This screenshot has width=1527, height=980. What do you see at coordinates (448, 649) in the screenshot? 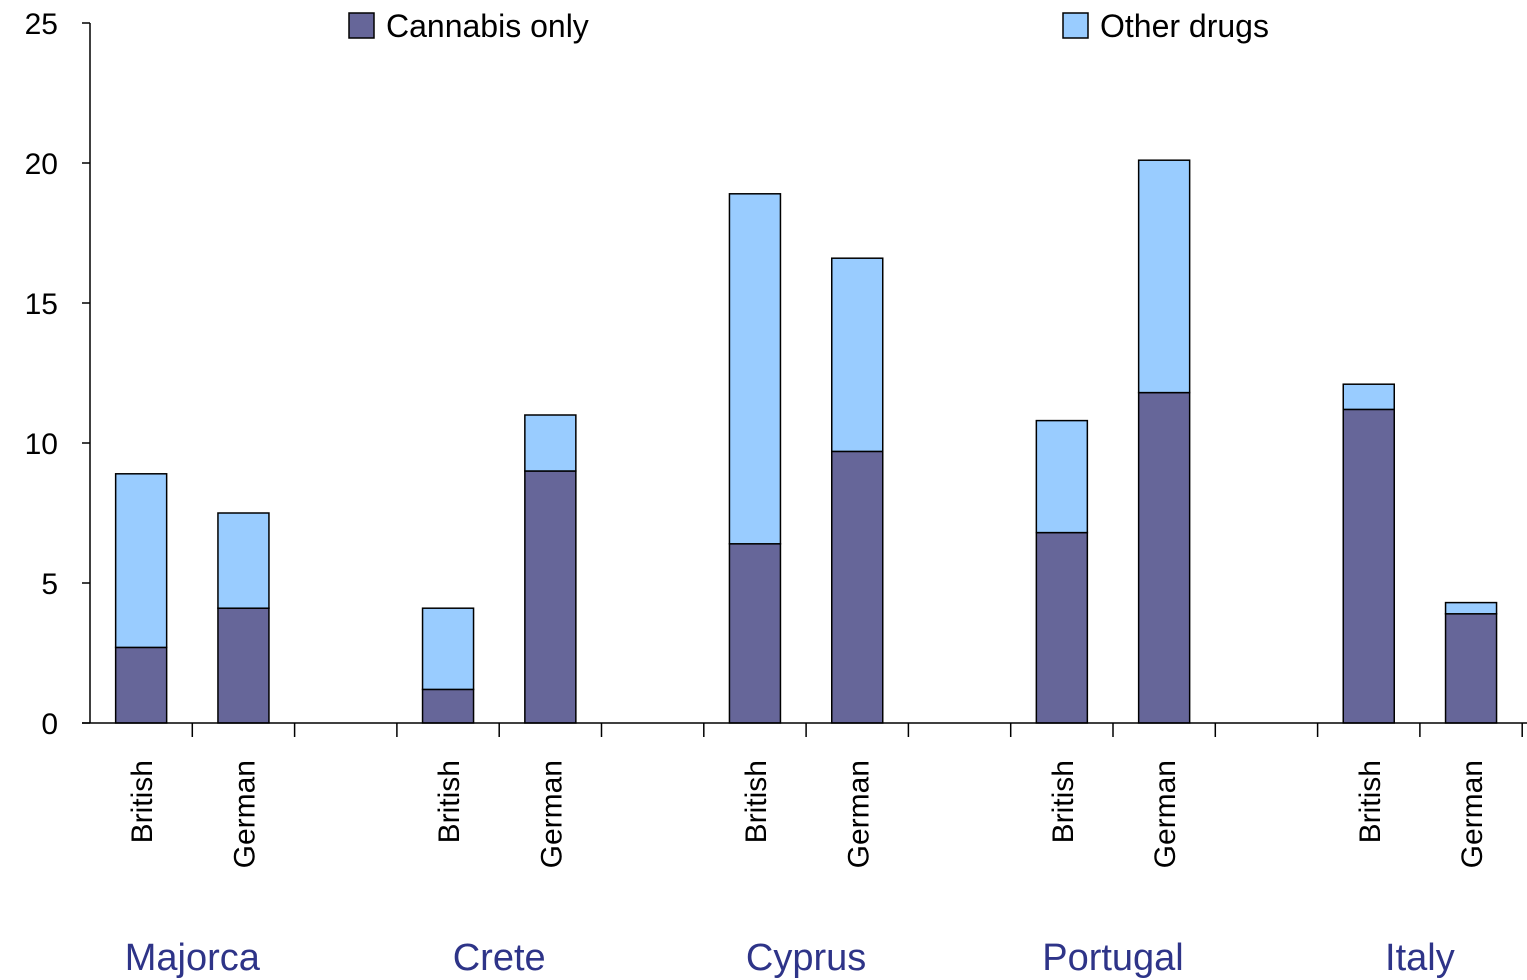
I see `bar-crete-british-other-drugs` at bounding box center [448, 649].